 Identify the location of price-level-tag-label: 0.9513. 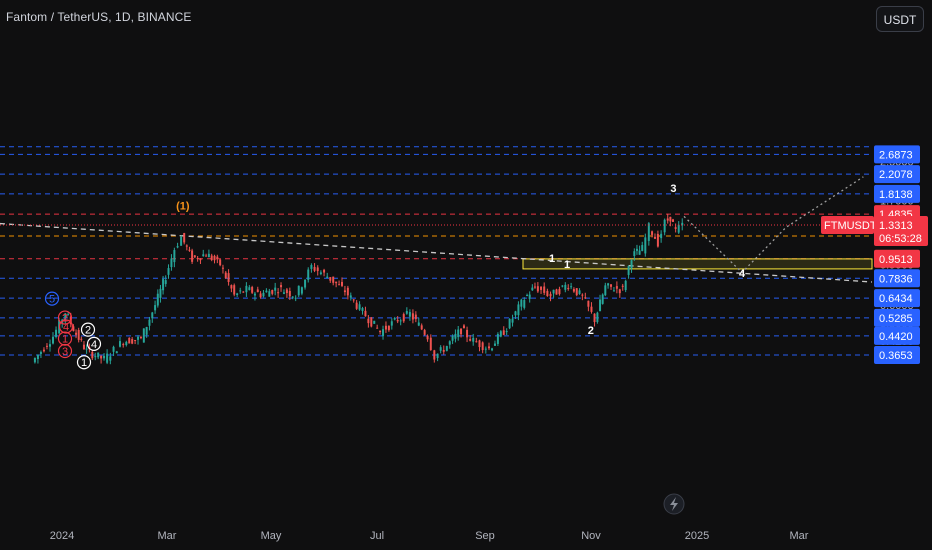
(896, 260).